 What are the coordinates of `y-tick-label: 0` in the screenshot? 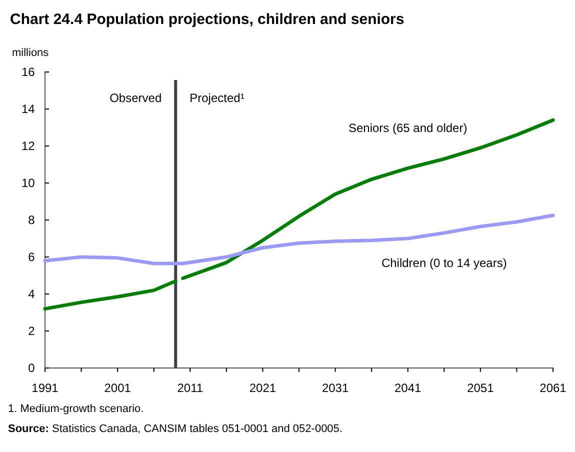 It's located at (32, 367).